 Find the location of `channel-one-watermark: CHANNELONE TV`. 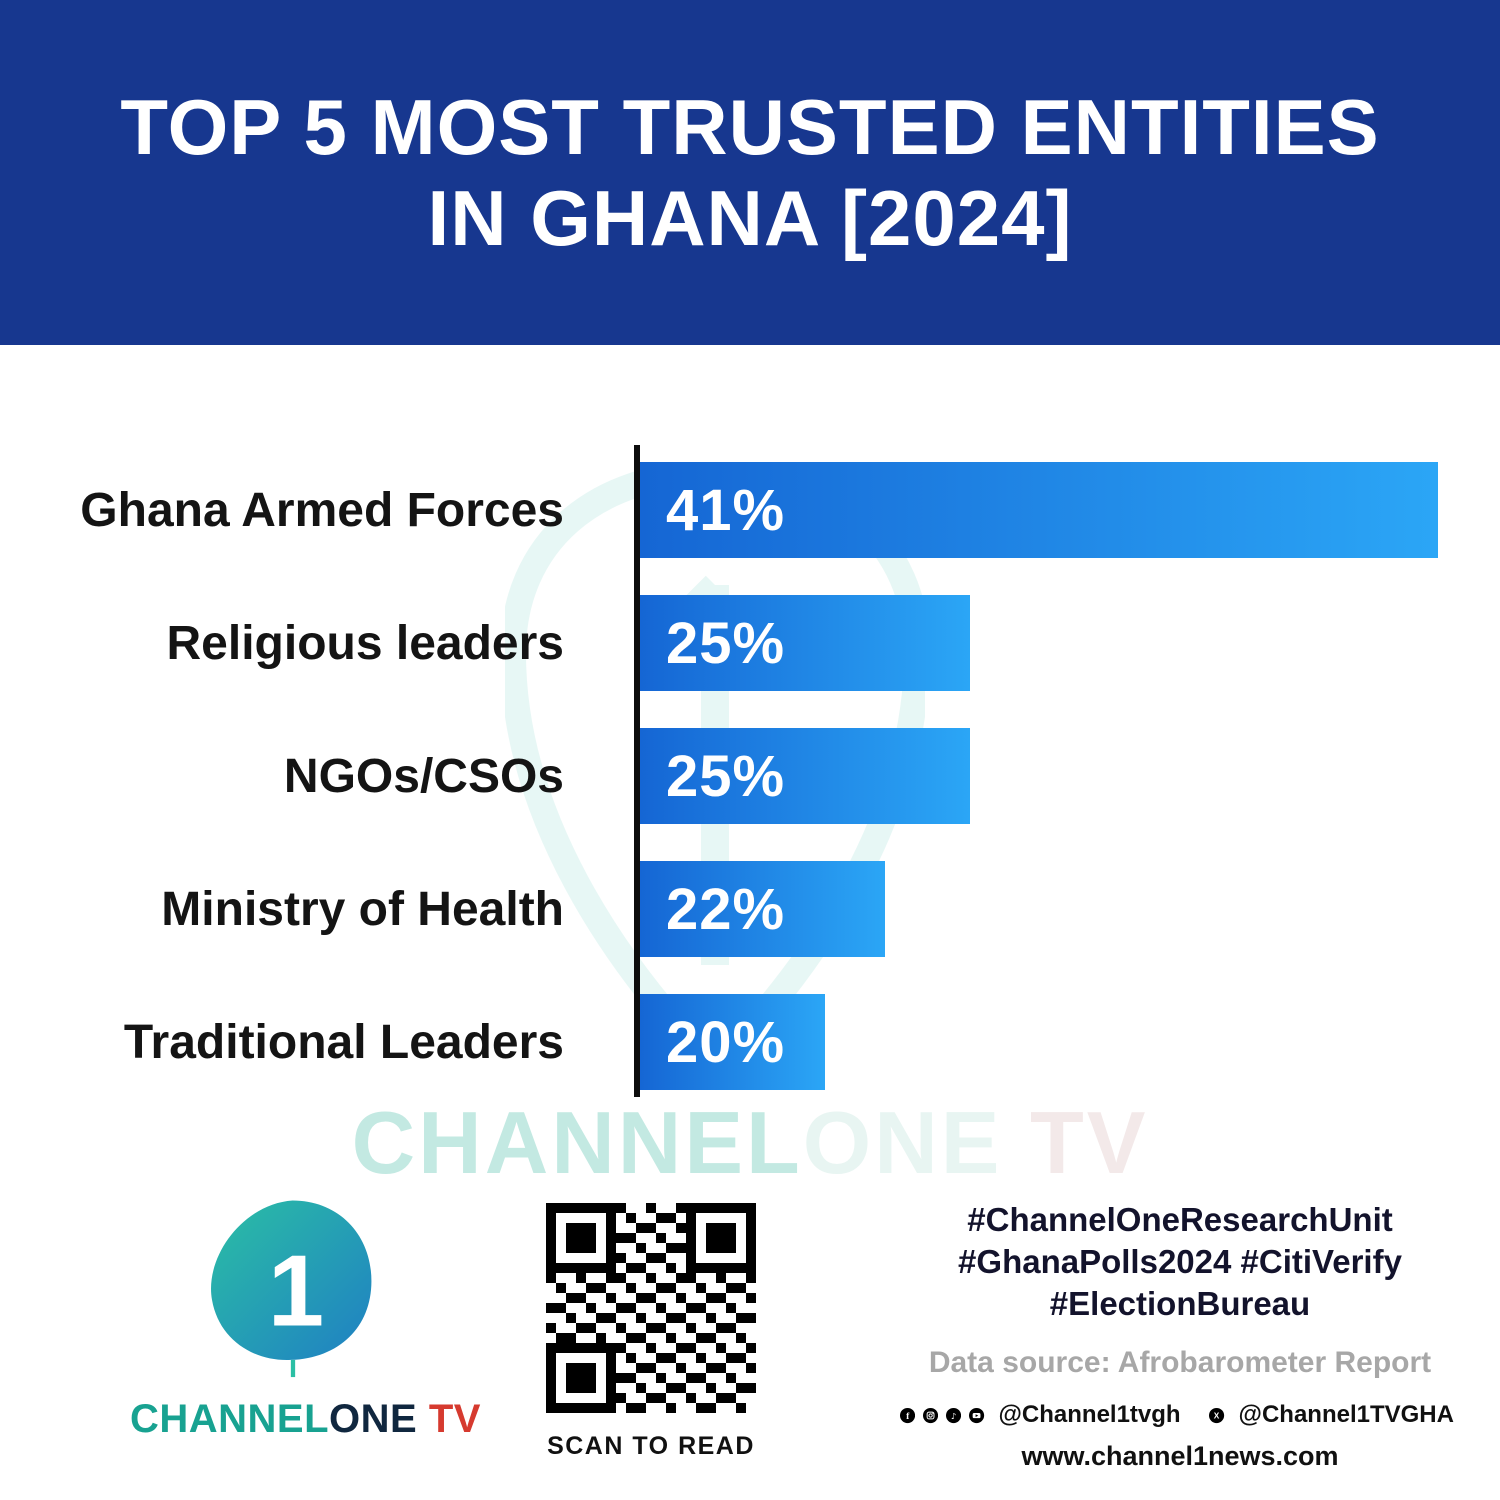

channel-one-watermark: CHANNELONE TV is located at coordinates (750, 1143).